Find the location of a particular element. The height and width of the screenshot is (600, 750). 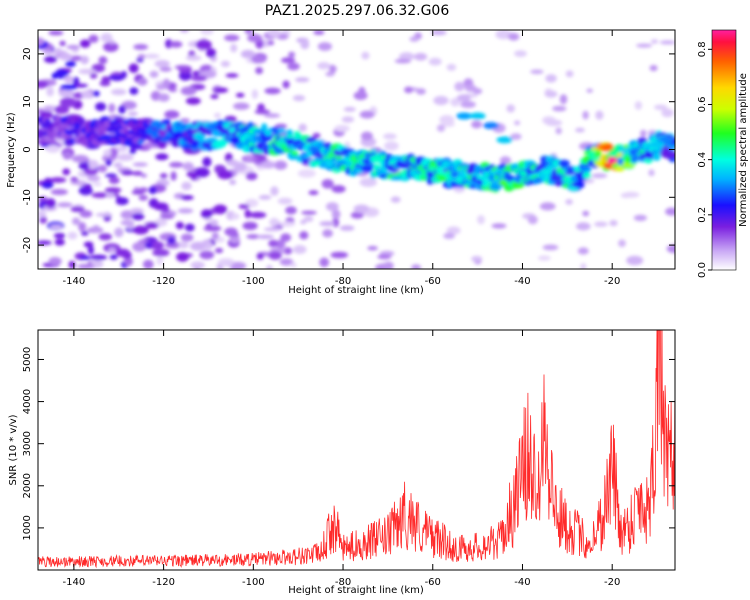

snr-xtick-label: -80 is located at coordinates (343, 582).